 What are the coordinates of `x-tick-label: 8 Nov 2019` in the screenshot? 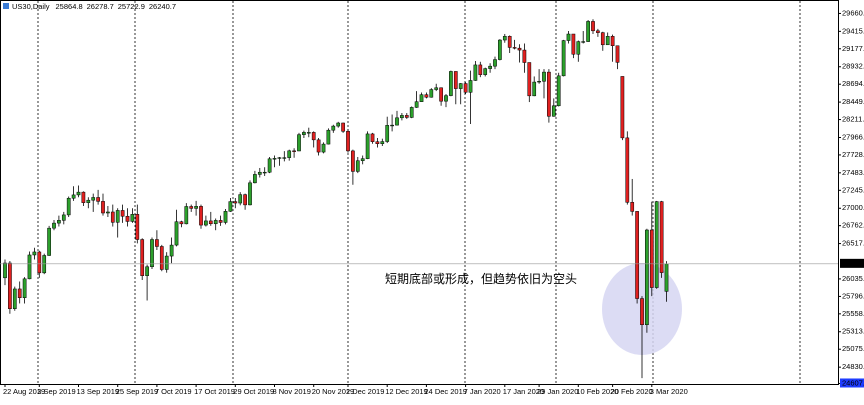 It's located at (292, 391).